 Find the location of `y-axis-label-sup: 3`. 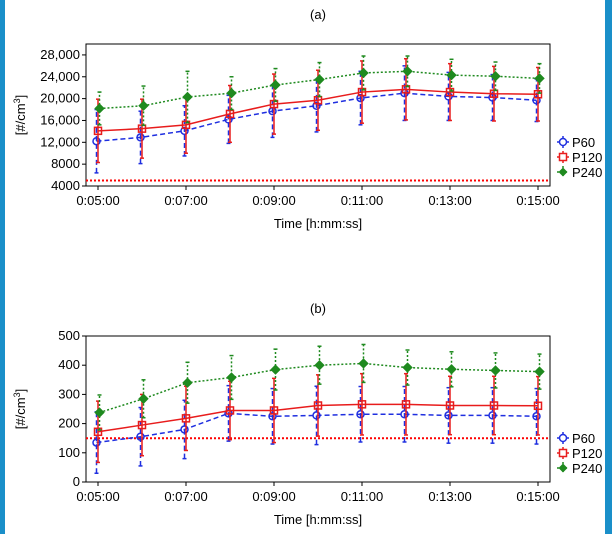

y-axis-label-sup: 3 is located at coordinates (17, 100).